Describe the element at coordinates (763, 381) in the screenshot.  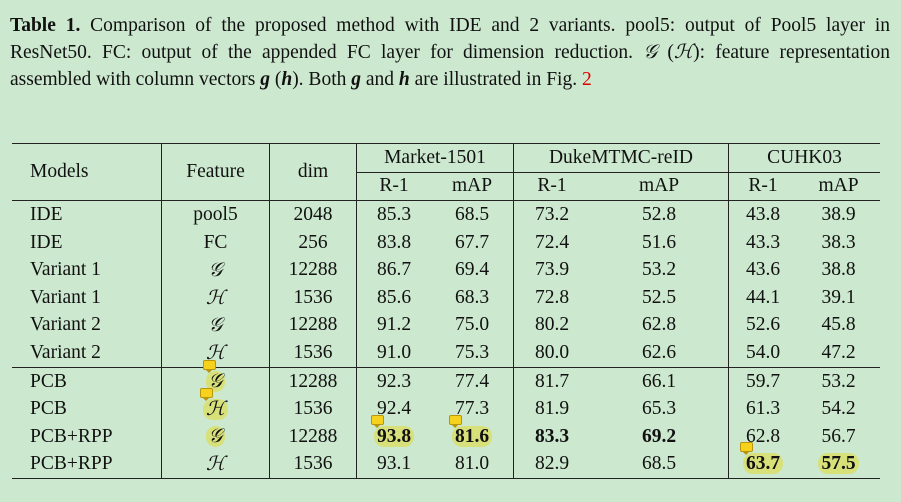
I see `cell-value: 59.7` at that location.